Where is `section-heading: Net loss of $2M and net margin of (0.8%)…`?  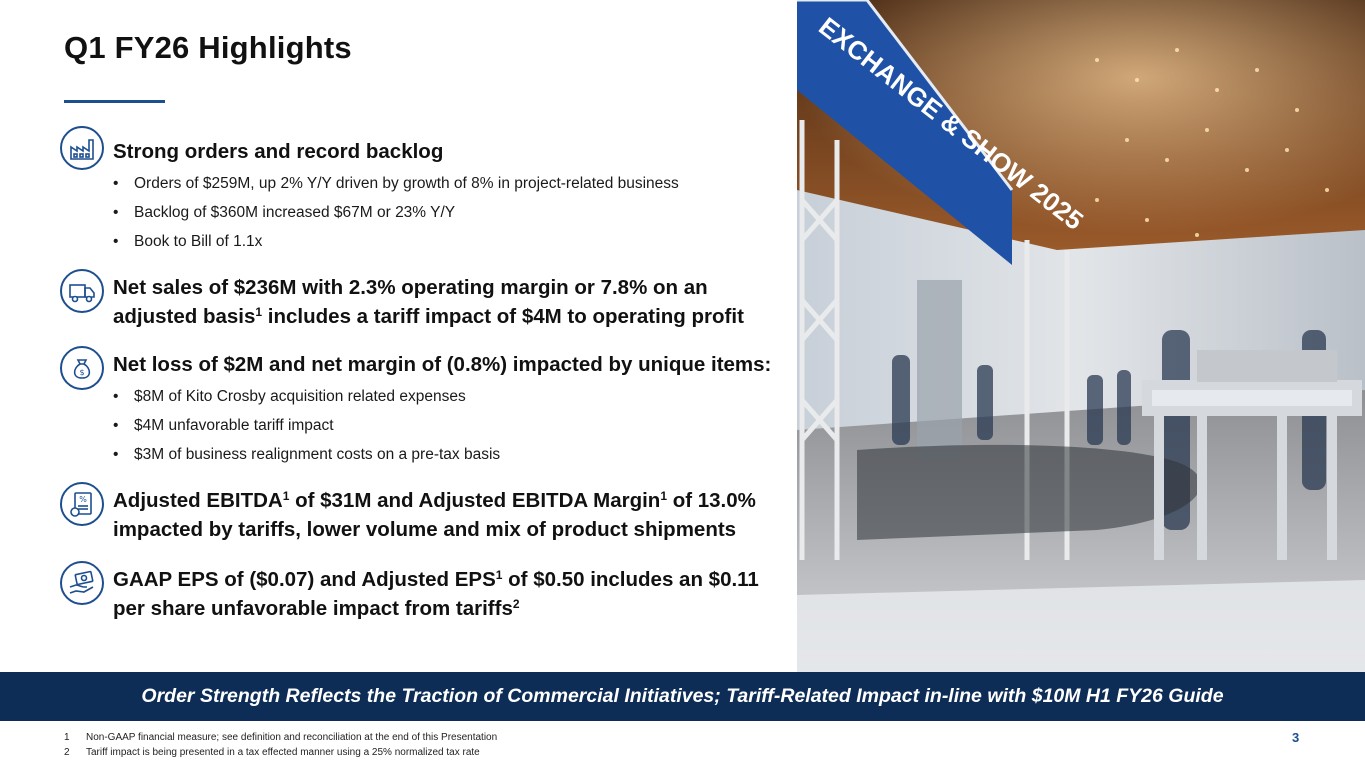 section-heading: Net loss of $2M and net margin of (0.8%)… is located at coordinates (442, 364).